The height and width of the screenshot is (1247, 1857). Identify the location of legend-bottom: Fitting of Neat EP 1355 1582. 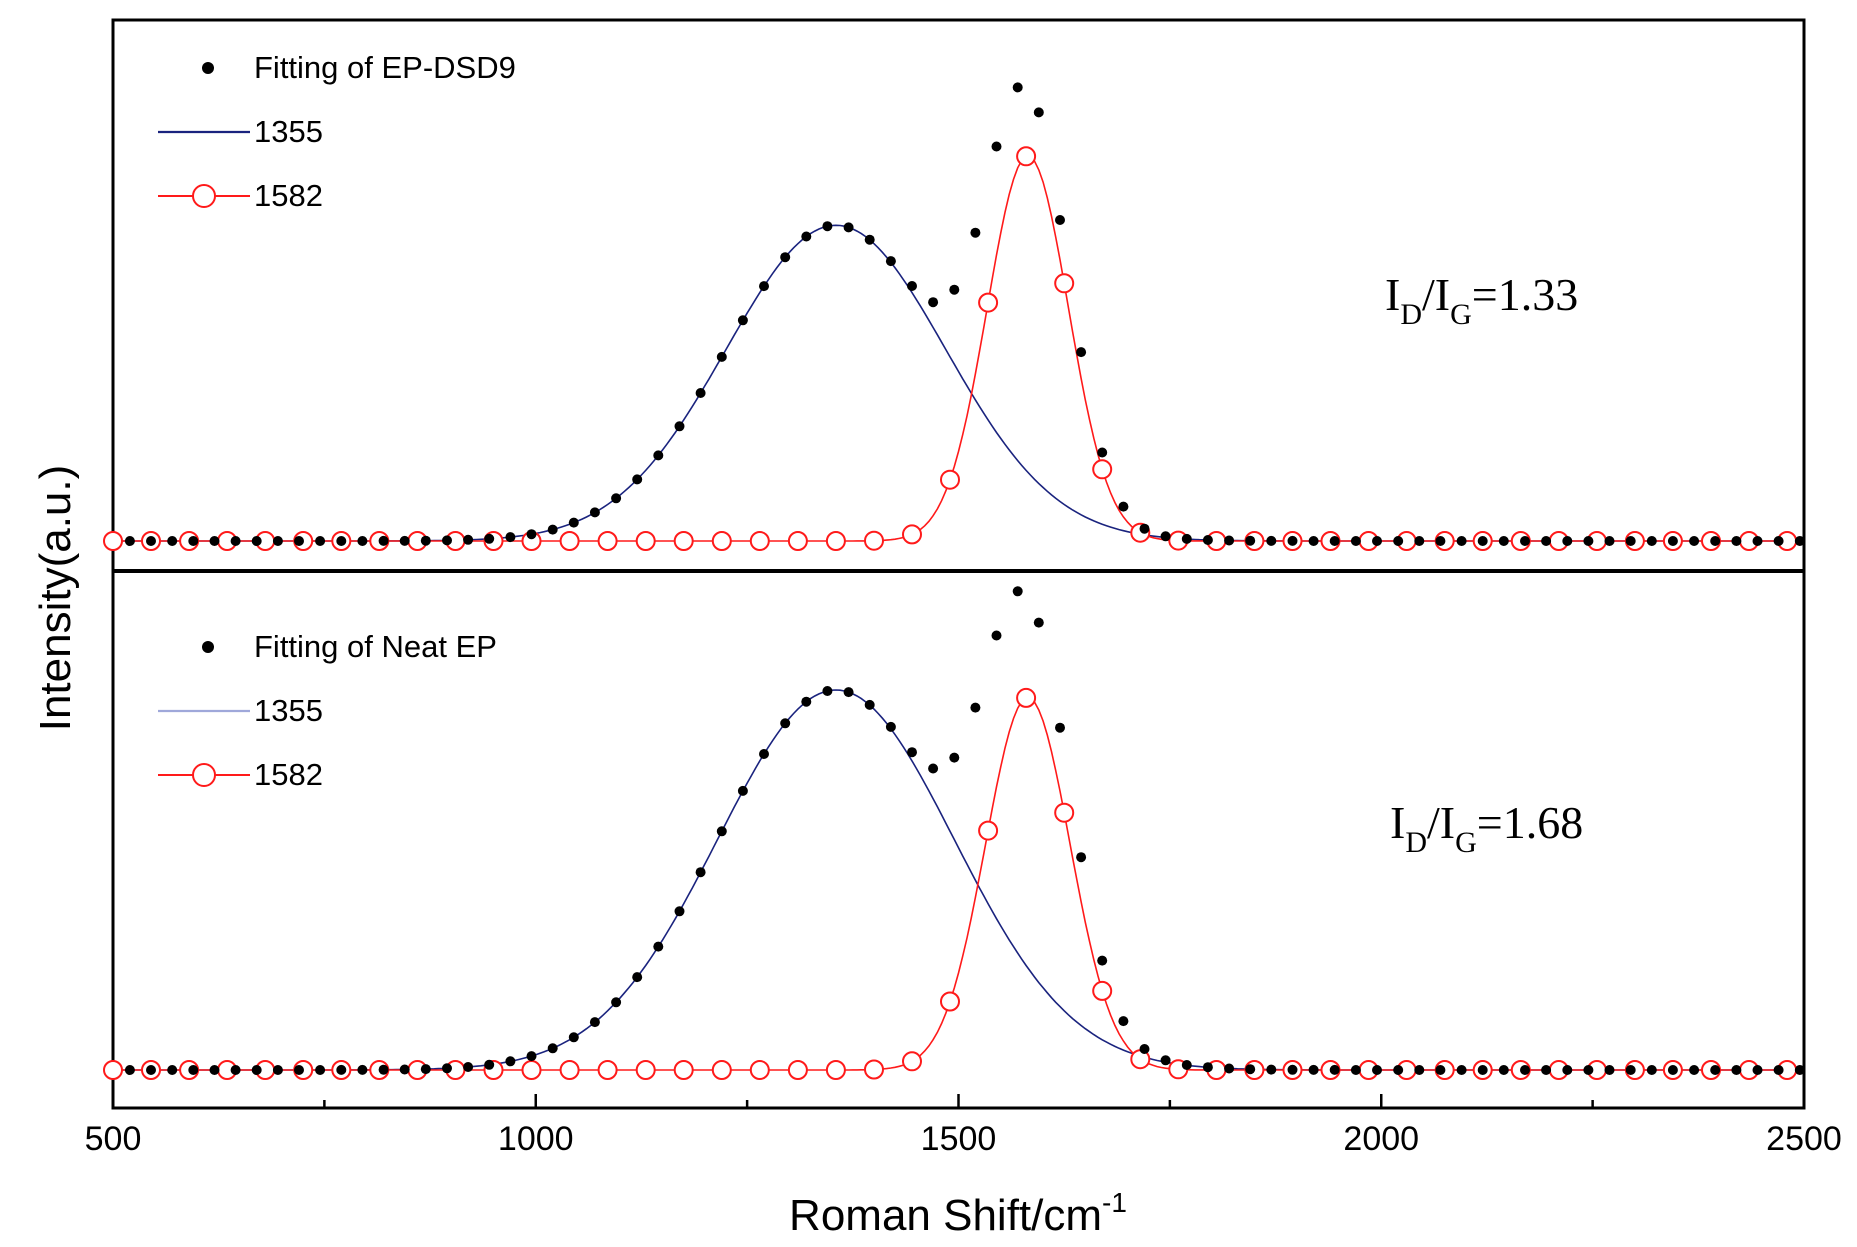
(327, 710).